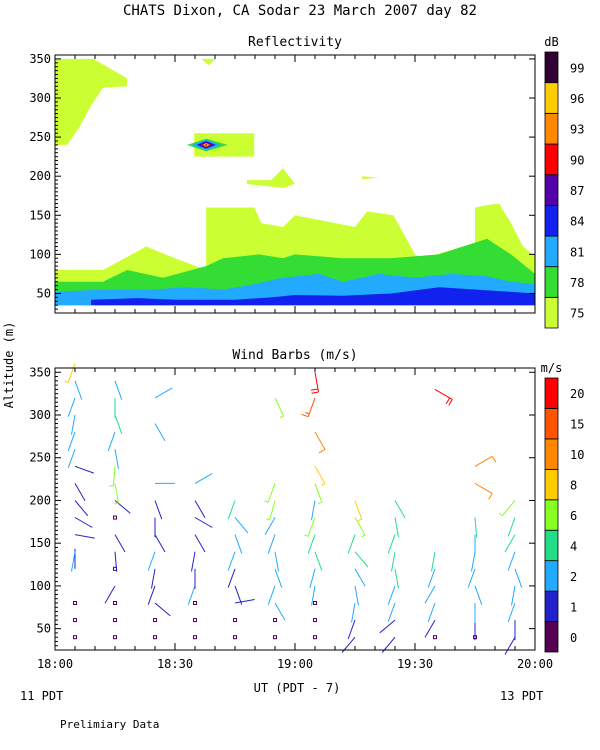 This screenshot has width=600, height=750. I want to click on reflectivity-colorbar-unit: dB, so click(551, 42).